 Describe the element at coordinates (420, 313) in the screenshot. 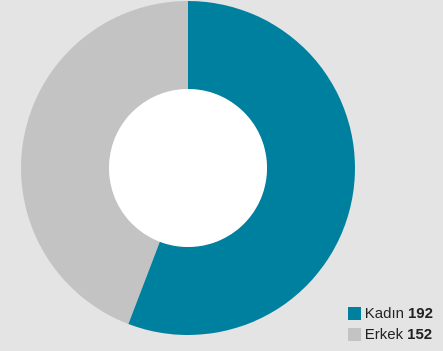

I see `legend-value-kadin: 192` at that location.